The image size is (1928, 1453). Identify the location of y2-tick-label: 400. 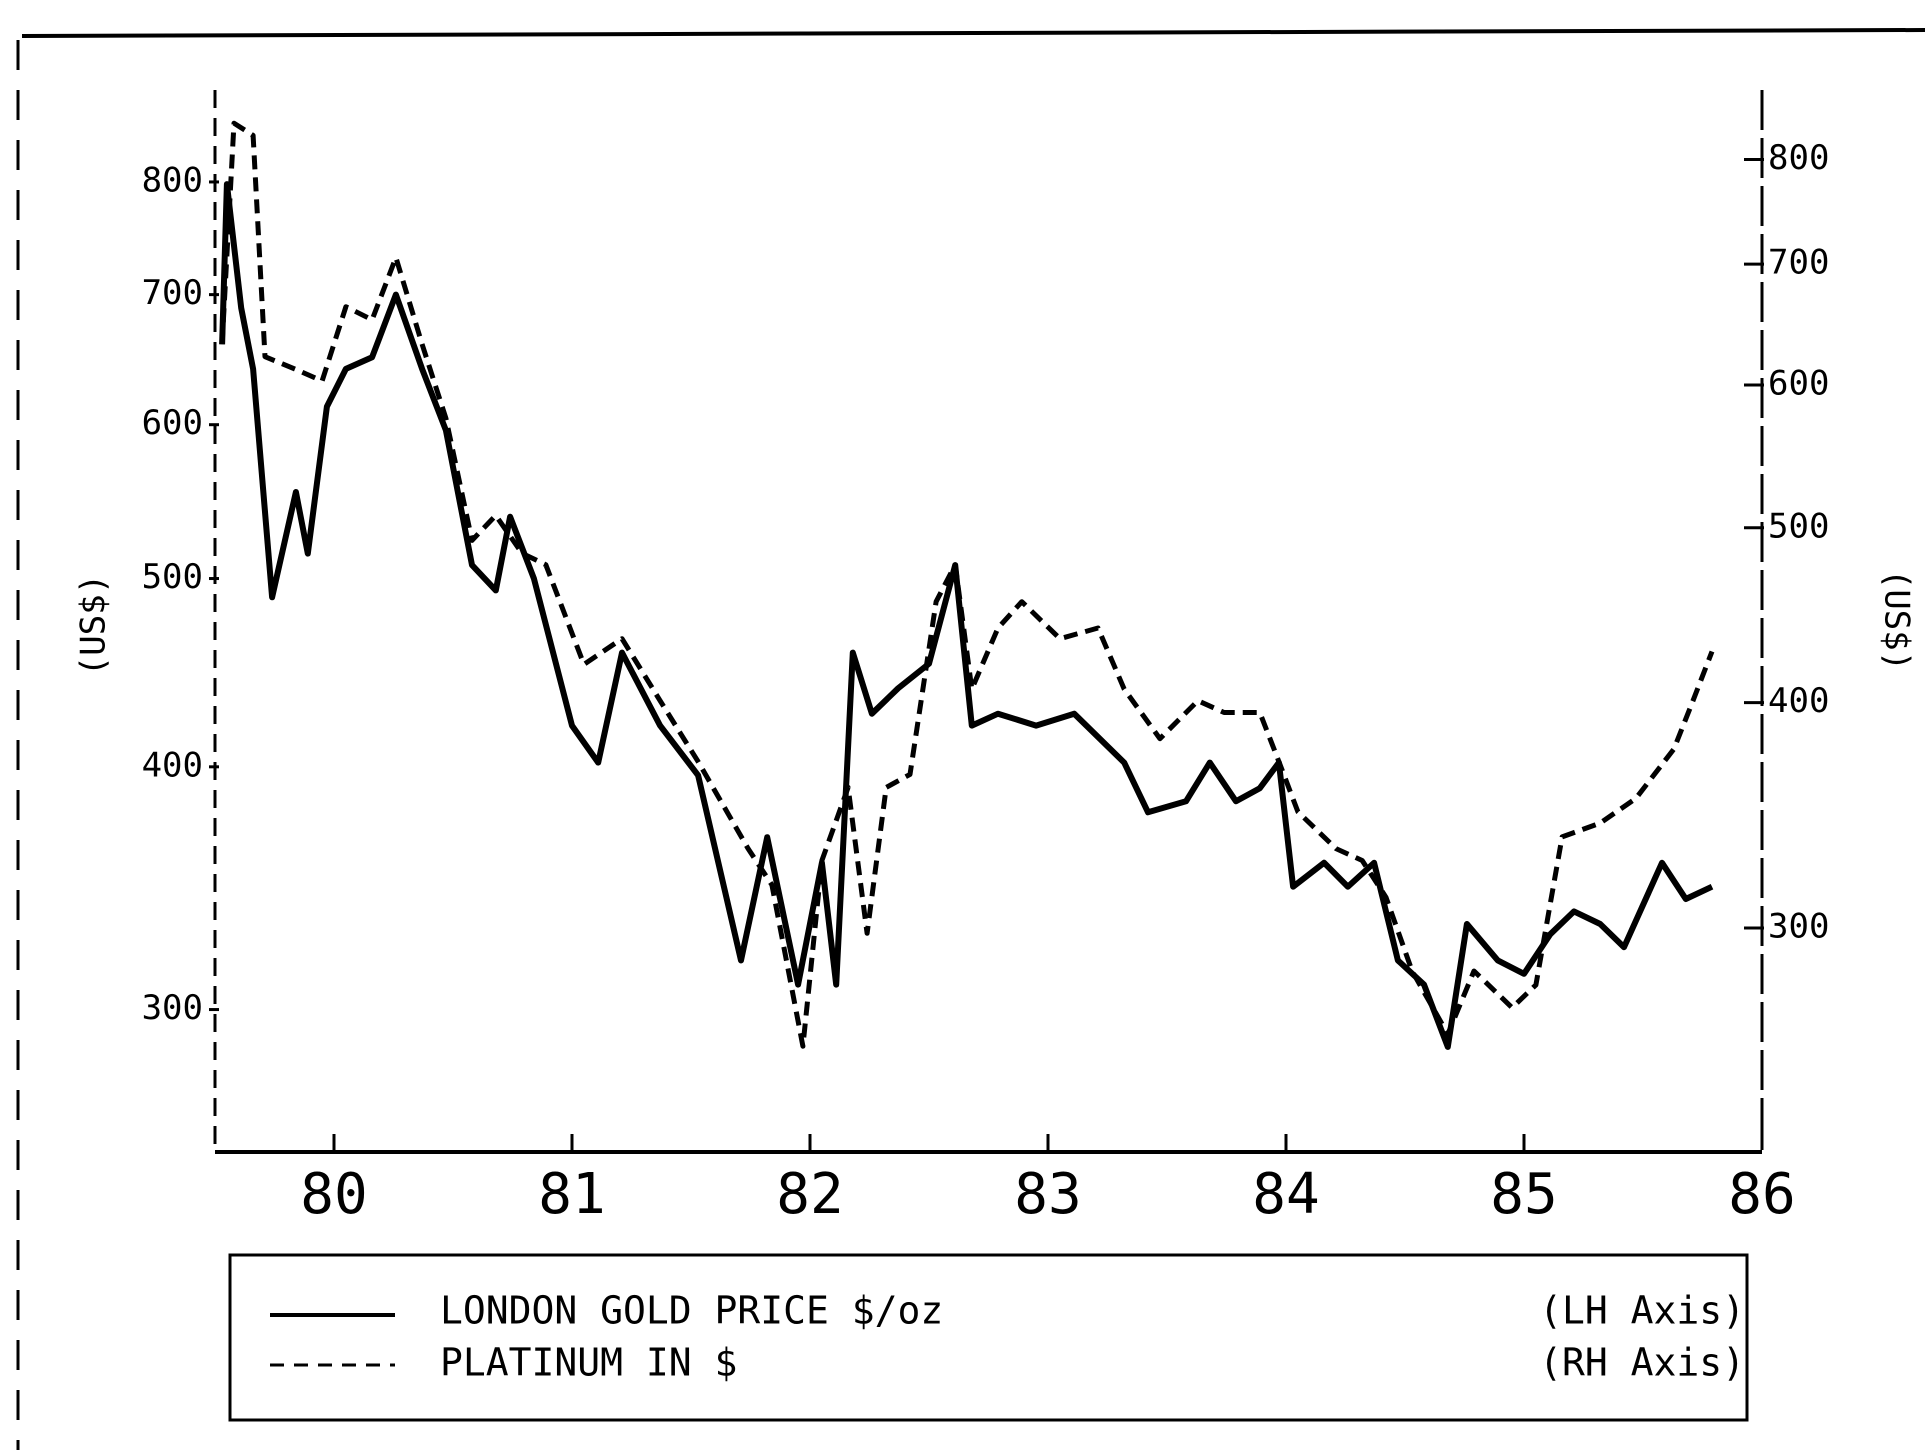
(1798, 701).